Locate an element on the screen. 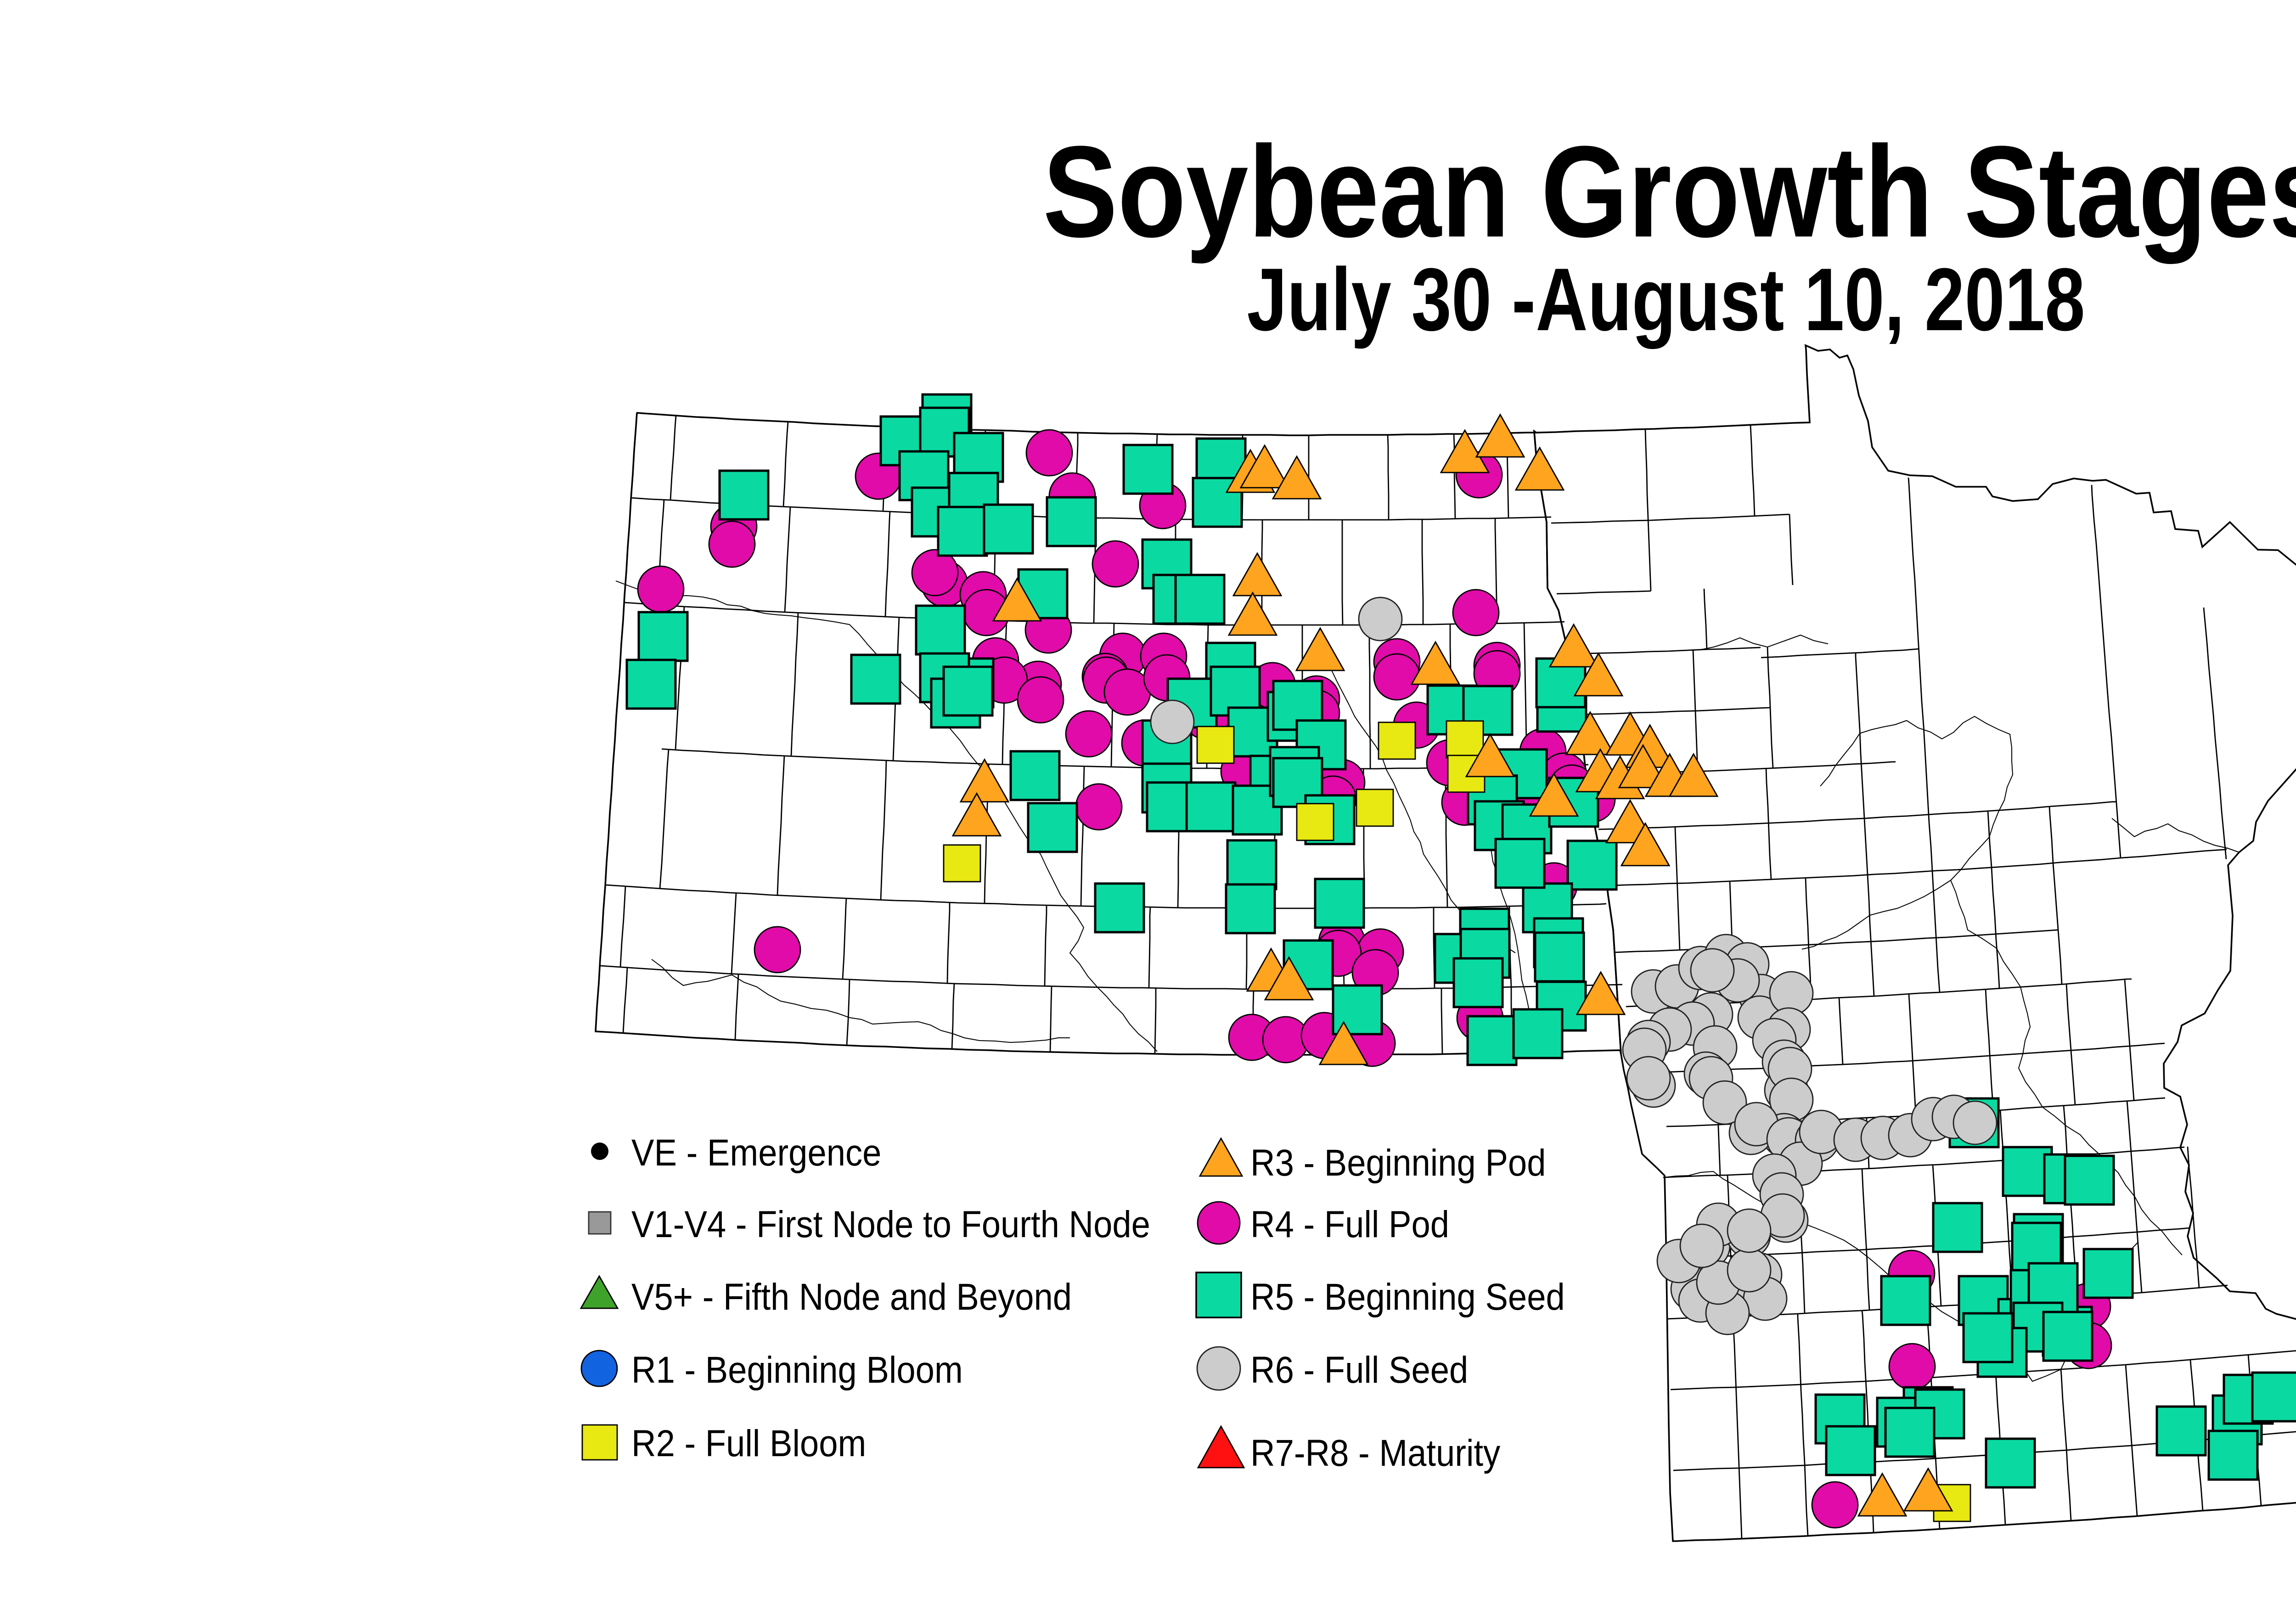 This screenshot has width=2296, height=1610. svg-text: R2 - Full Bloom is located at coordinates (748, 1443).